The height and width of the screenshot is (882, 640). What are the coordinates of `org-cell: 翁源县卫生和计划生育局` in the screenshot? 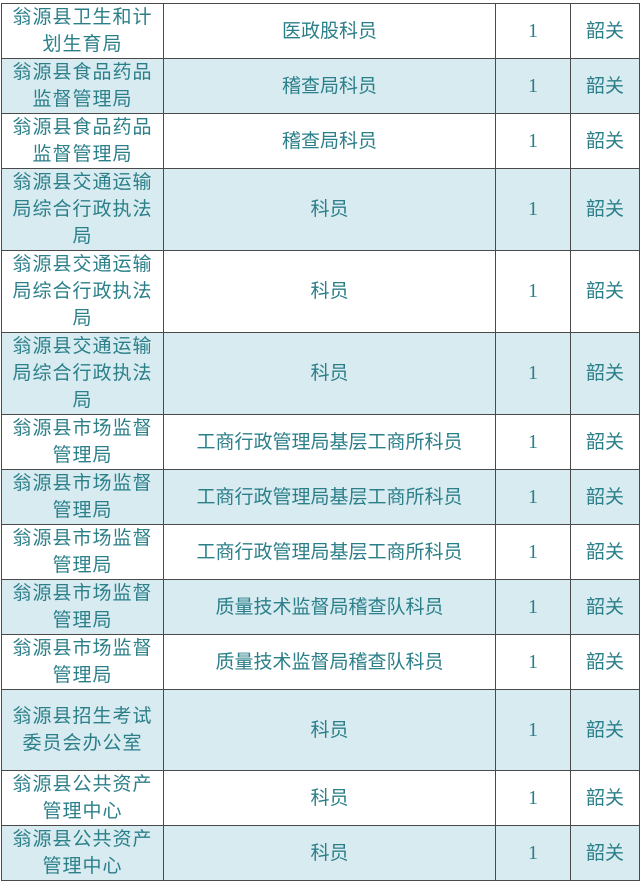 It's located at (82, 31).